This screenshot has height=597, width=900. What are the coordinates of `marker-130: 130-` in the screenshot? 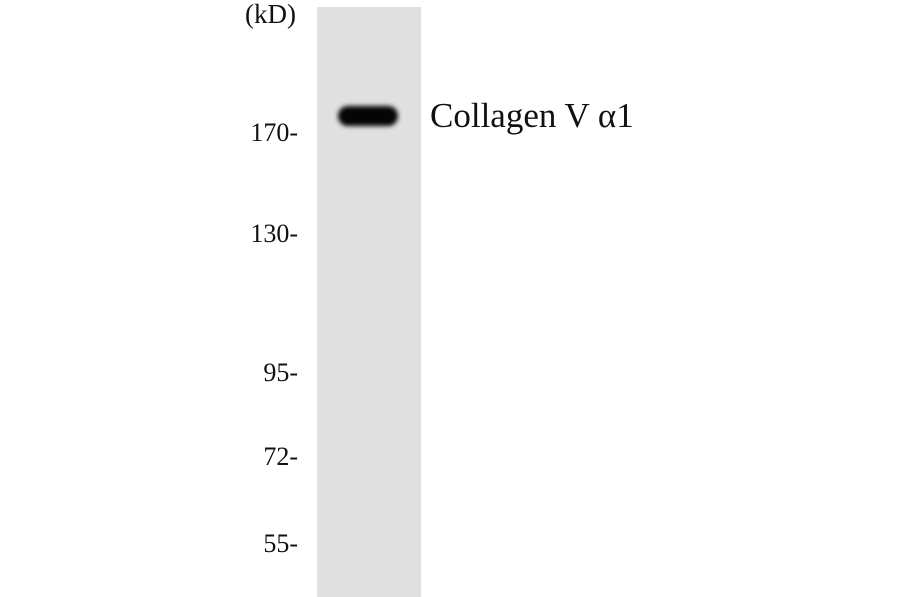 It's located at (274, 233).